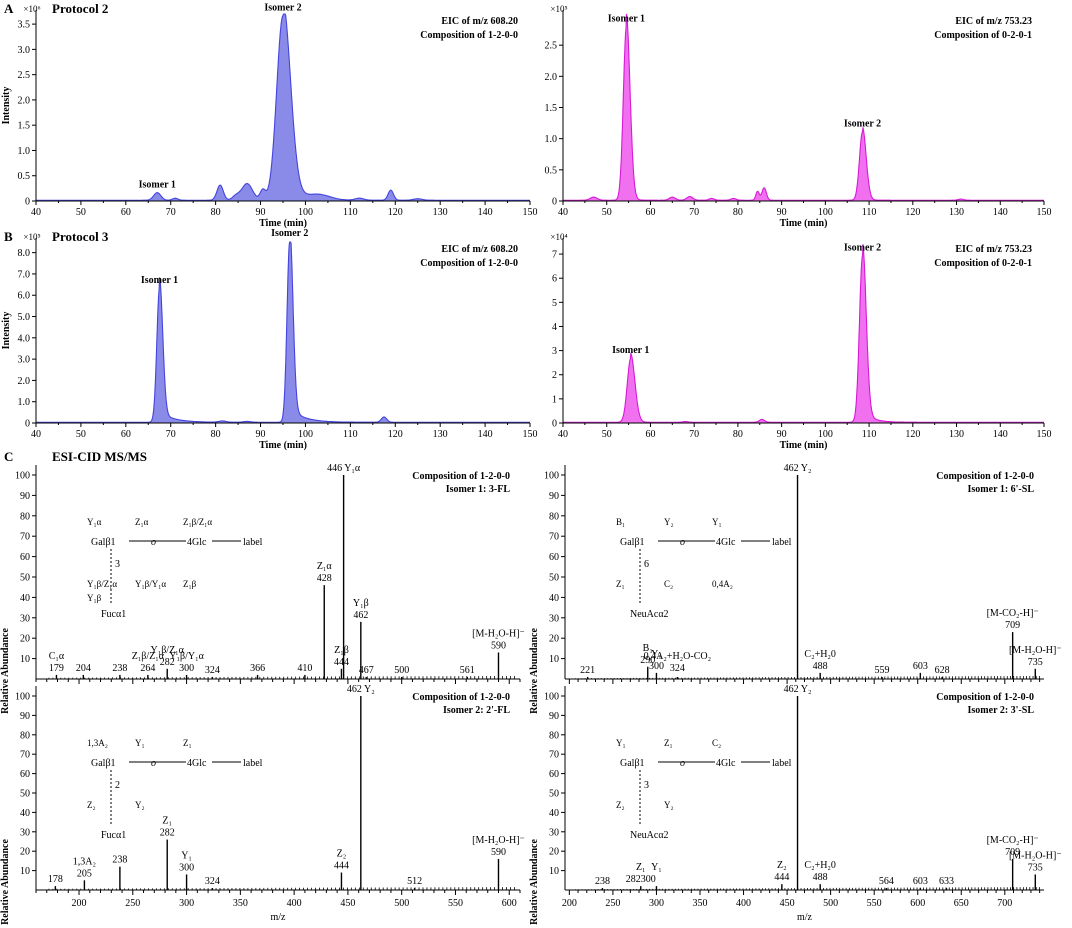 The image size is (1072, 928). Describe the element at coordinates (186, 668) in the screenshot. I see `peak-value: 300` at that location.